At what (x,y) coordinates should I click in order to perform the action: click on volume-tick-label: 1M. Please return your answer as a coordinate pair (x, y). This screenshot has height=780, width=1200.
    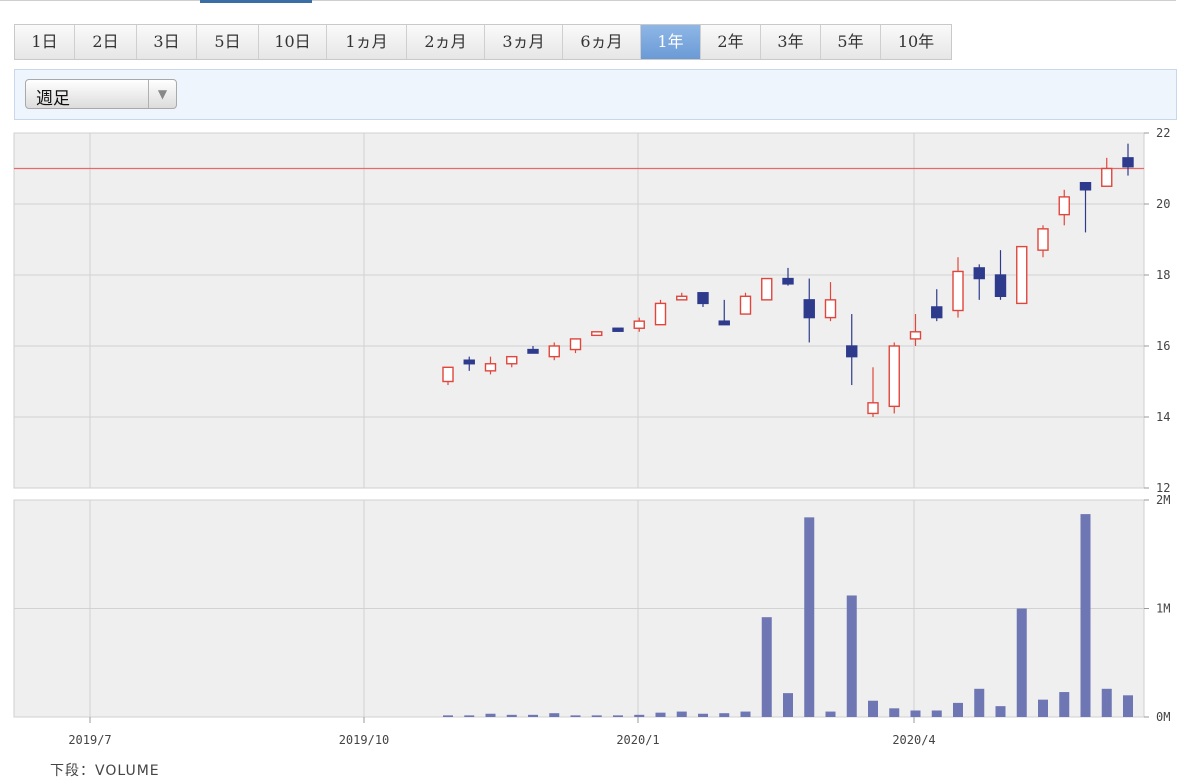
    Looking at the image, I should click on (1163, 609).